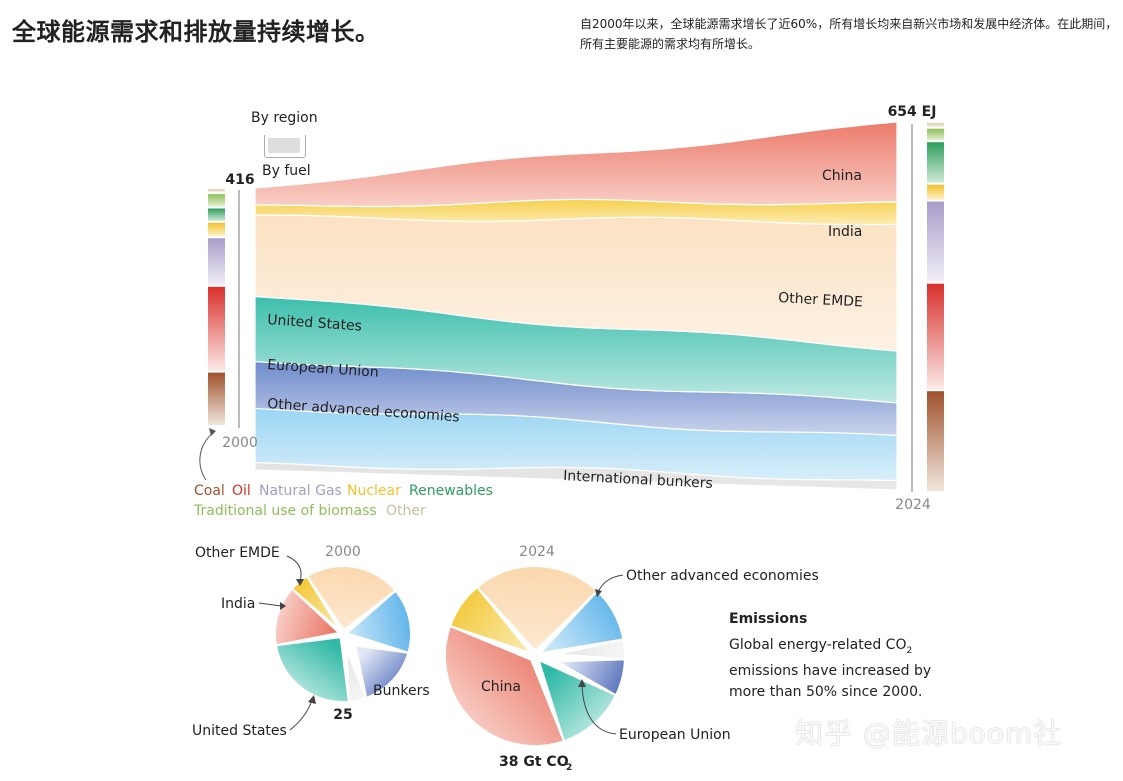 This screenshot has height=781, width=1123. Describe the element at coordinates (610, 583) in the screenshot. I see `pointer-2024-other-advanced` at that location.